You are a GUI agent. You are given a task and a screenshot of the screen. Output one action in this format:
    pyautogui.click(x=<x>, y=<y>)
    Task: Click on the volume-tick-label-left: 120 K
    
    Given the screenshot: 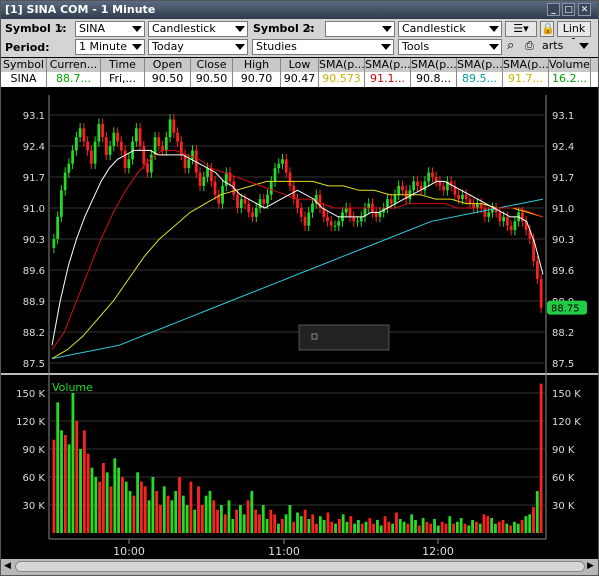 What is the action you would take?
    pyautogui.click(x=30, y=422)
    